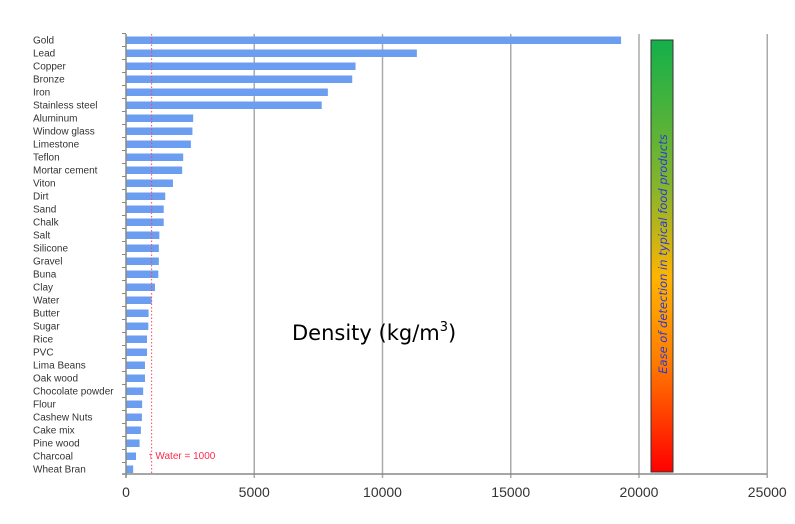  What do you see at coordinates (46, 158) in the screenshot?
I see `category-label: Teflon` at bounding box center [46, 158].